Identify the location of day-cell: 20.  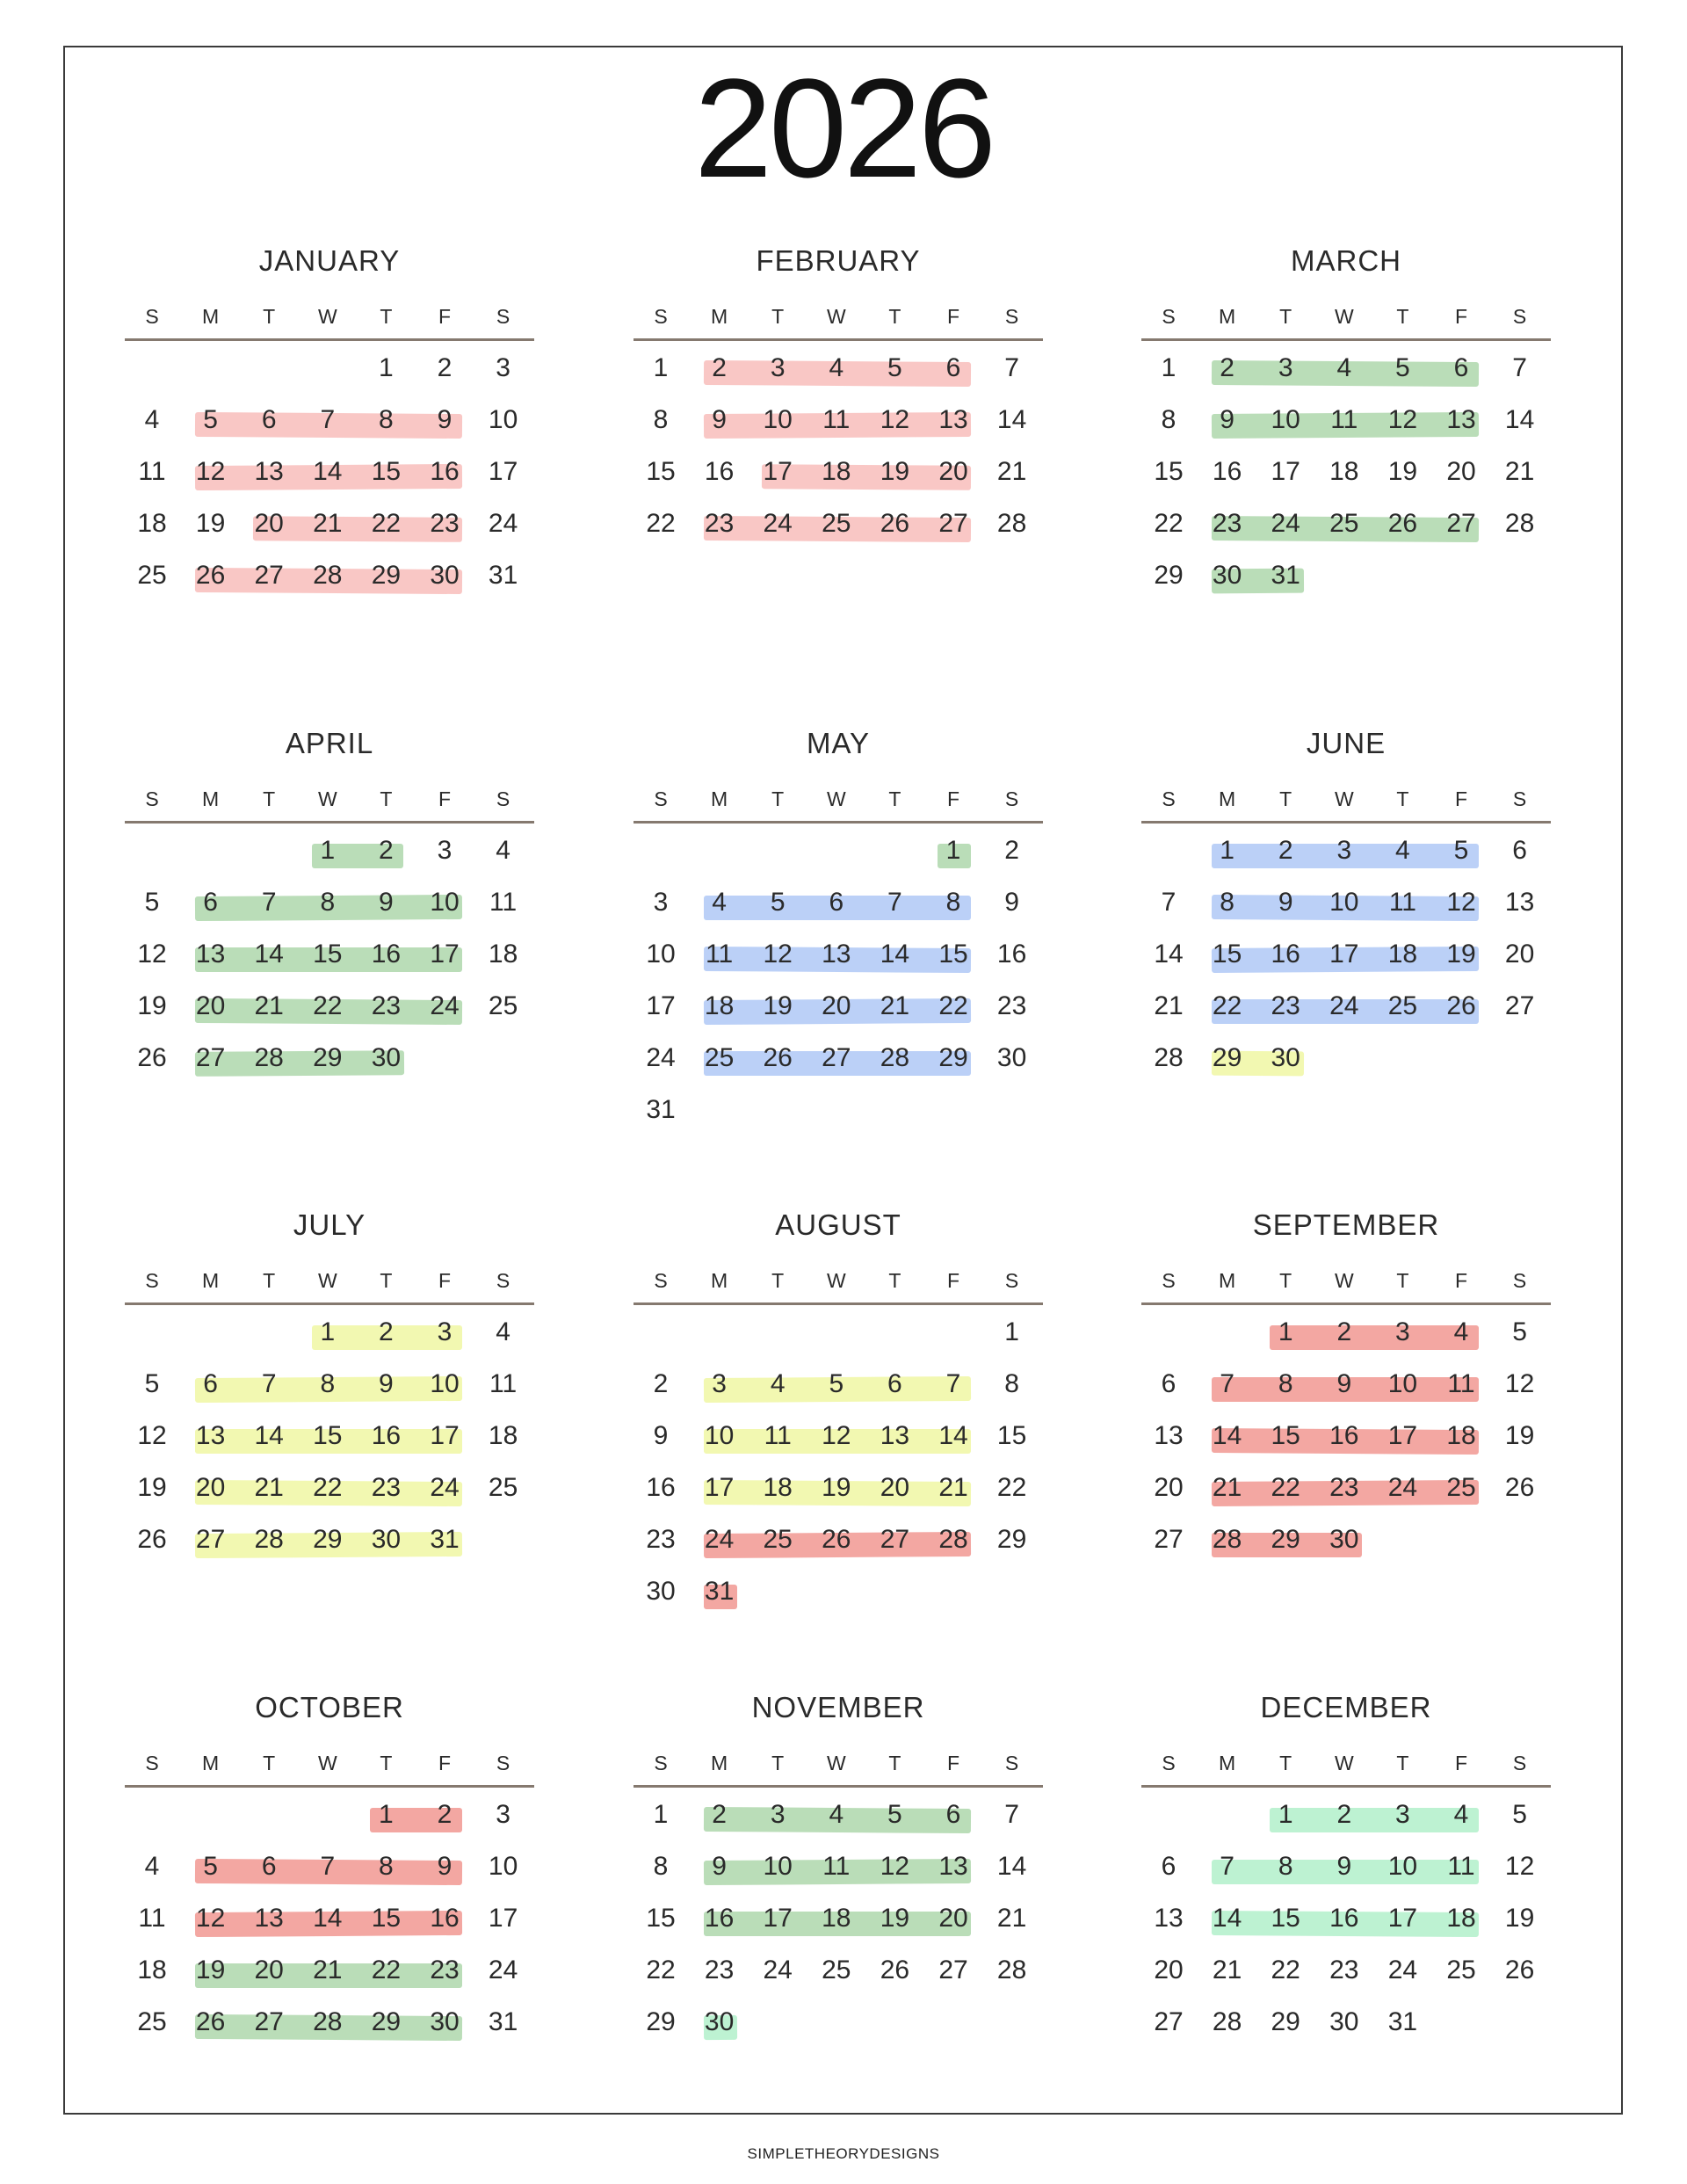
(1169, 1969).